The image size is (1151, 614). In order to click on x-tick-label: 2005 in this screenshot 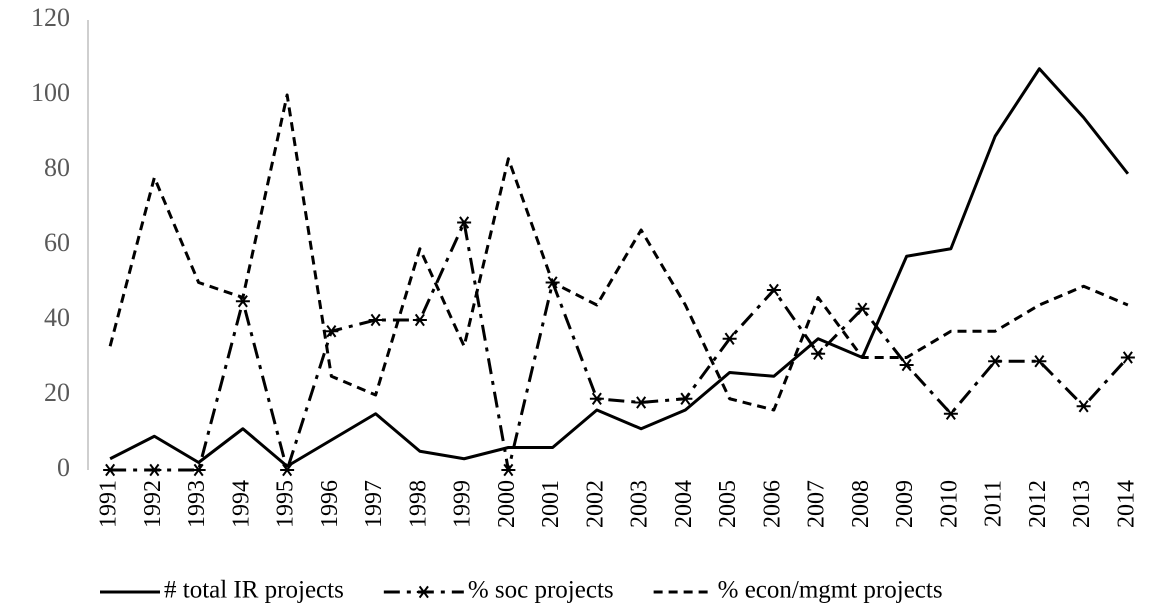, I will do `click(728, 504)`.